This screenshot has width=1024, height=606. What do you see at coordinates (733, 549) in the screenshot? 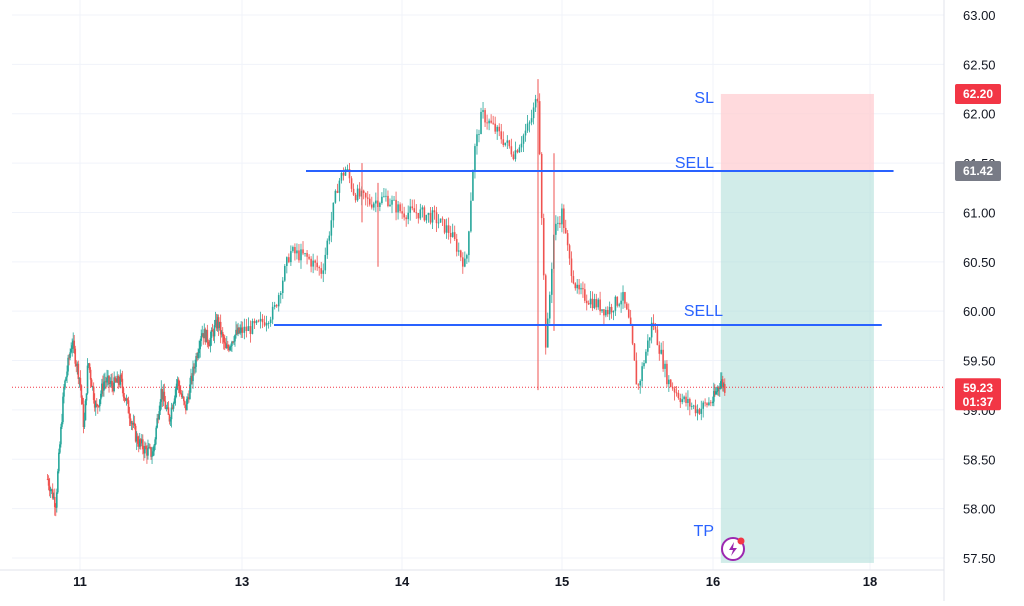
I see `alert-icon` at bounding box center [733, 549].